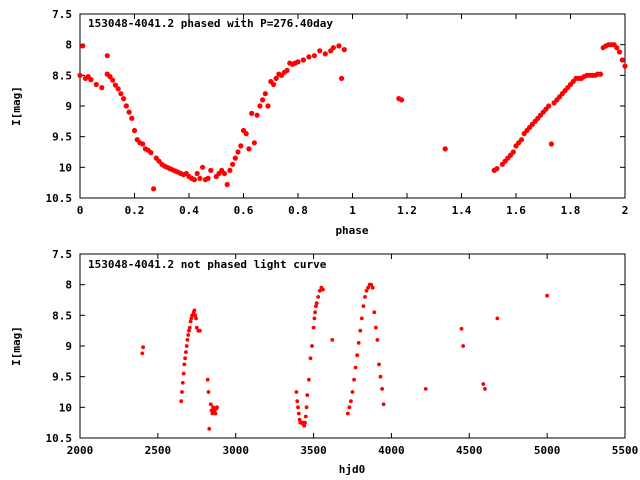 Image resolution: width=640 pixels, height=480 pixels. What do you see at coordinates (65, 167) in the screenshot?
I see `y-tick-label: 10` at bounding box center [65, 167].